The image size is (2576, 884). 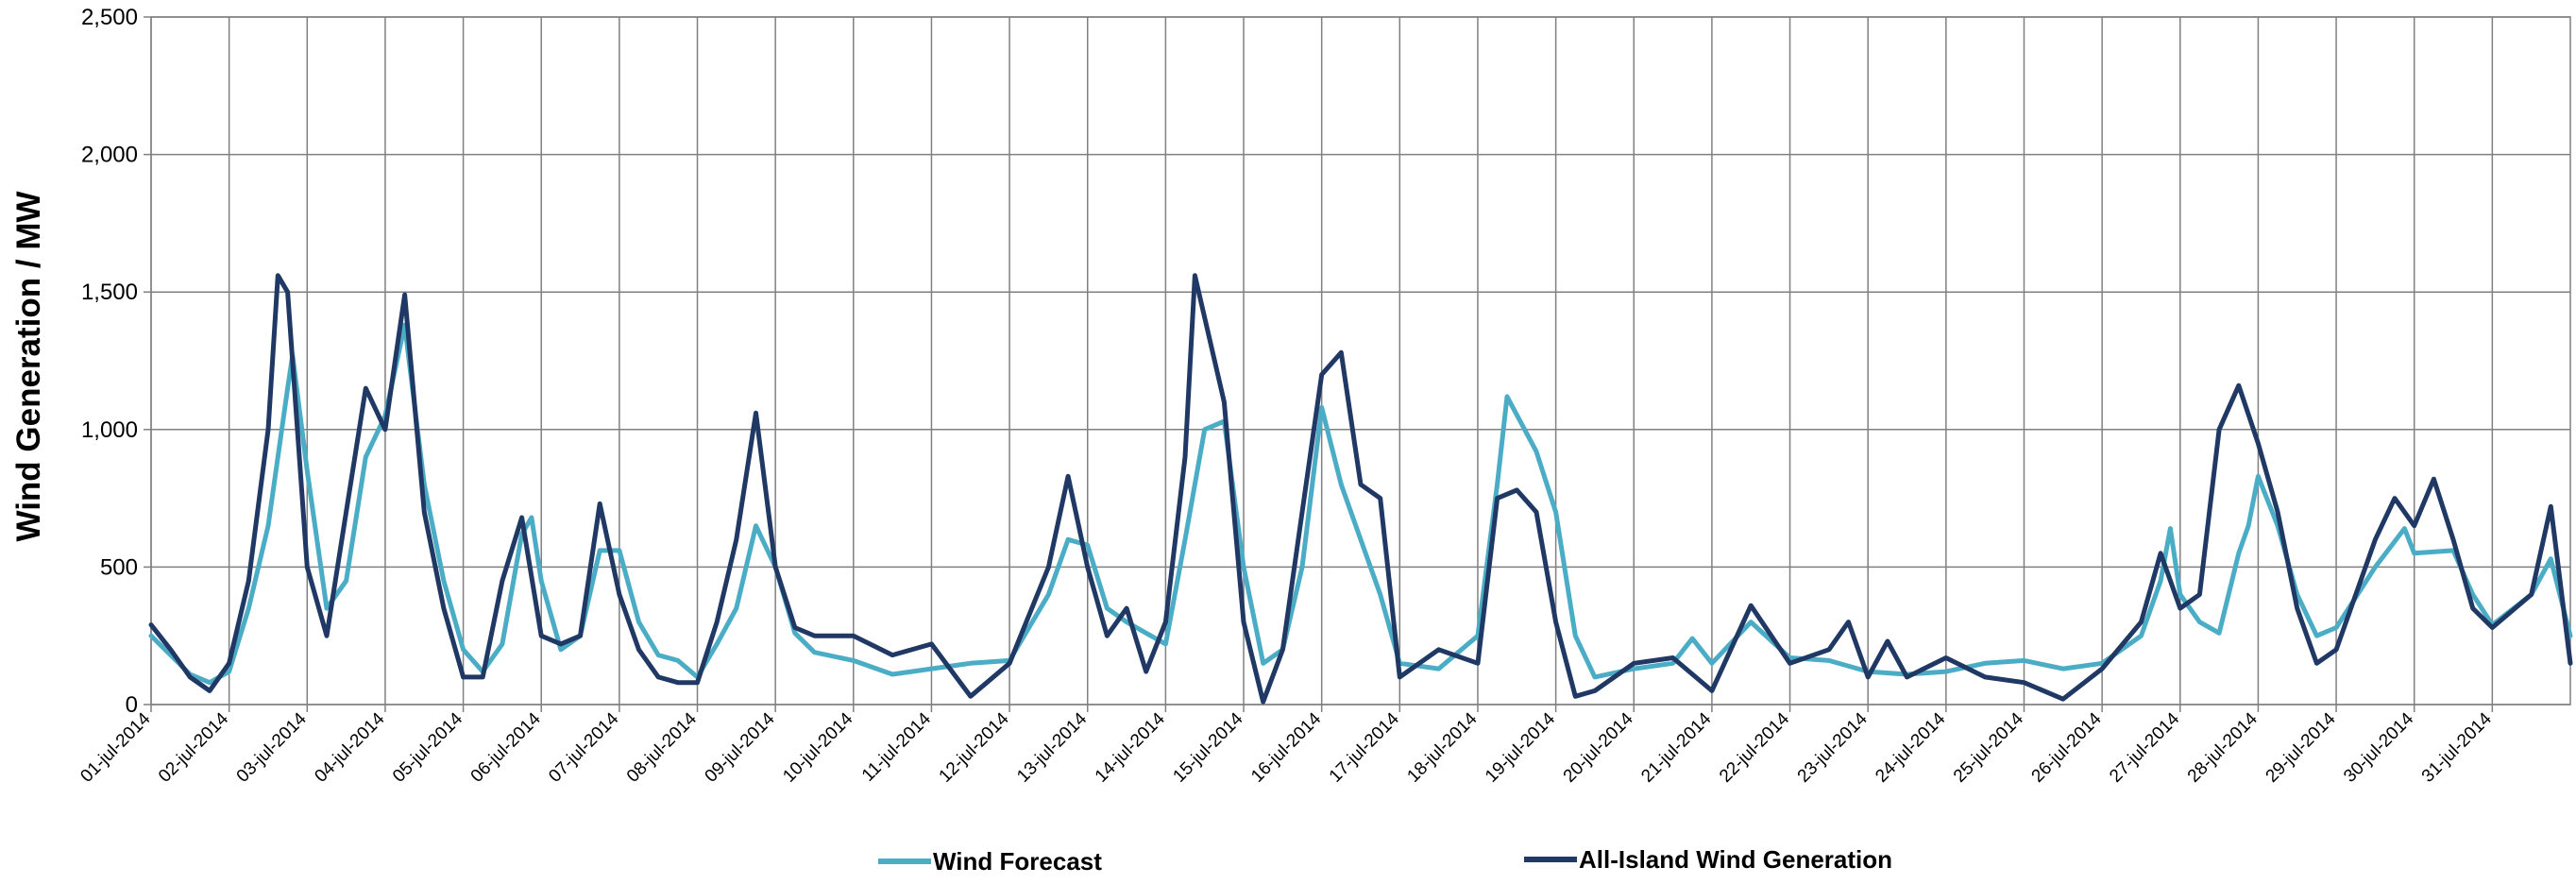 What do you see at coordinates (1018, 861) in the screenshot?
I see `legend-label: Wind Forecast` at bounding box center [1018, 861].